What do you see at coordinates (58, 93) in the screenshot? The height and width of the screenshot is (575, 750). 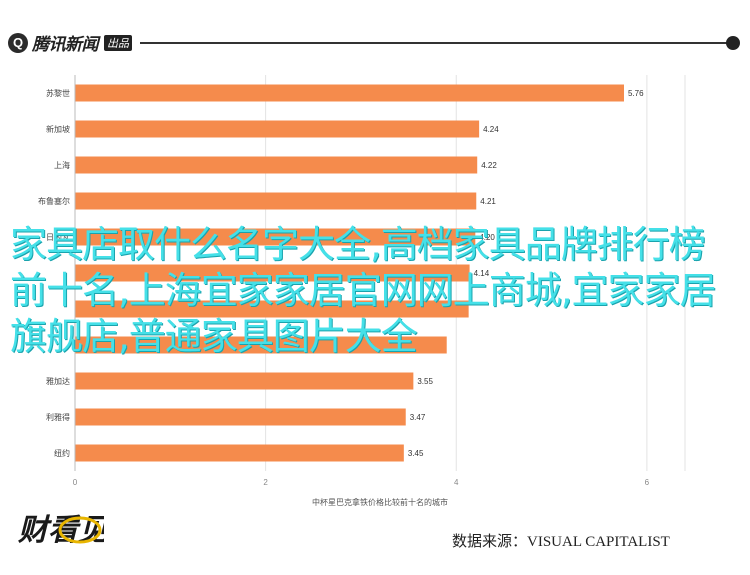 I see `category-label: 苏黎世` at bounding box center [58, 93].